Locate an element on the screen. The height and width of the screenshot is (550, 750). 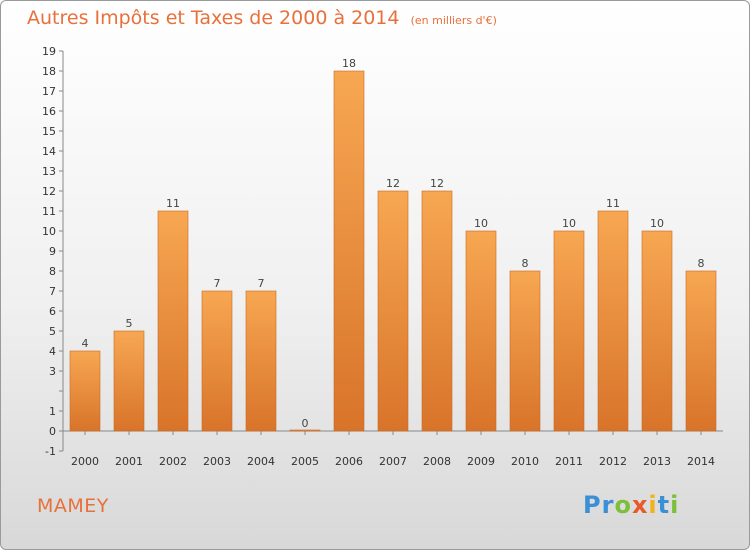
y-tick-label: 17 is located at coordinates (49, 91).